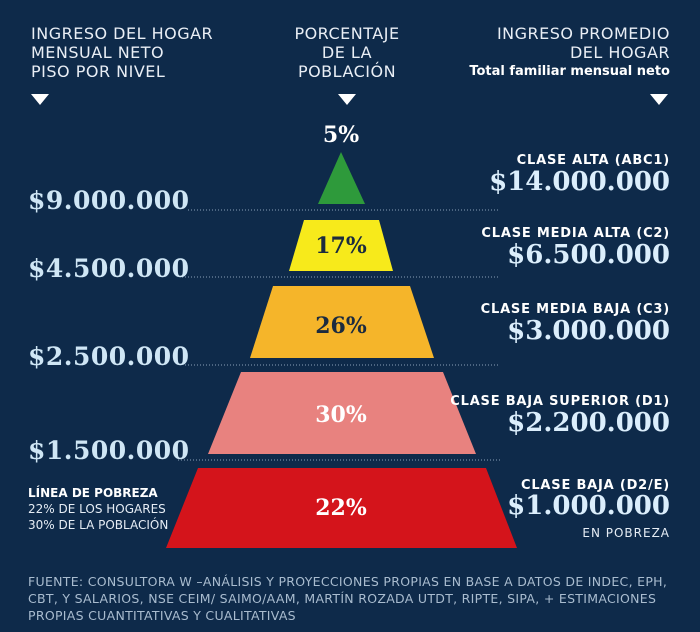  I want to click on class-label-abc1: CLASE ALTA (ABC1), so click(593, 160).